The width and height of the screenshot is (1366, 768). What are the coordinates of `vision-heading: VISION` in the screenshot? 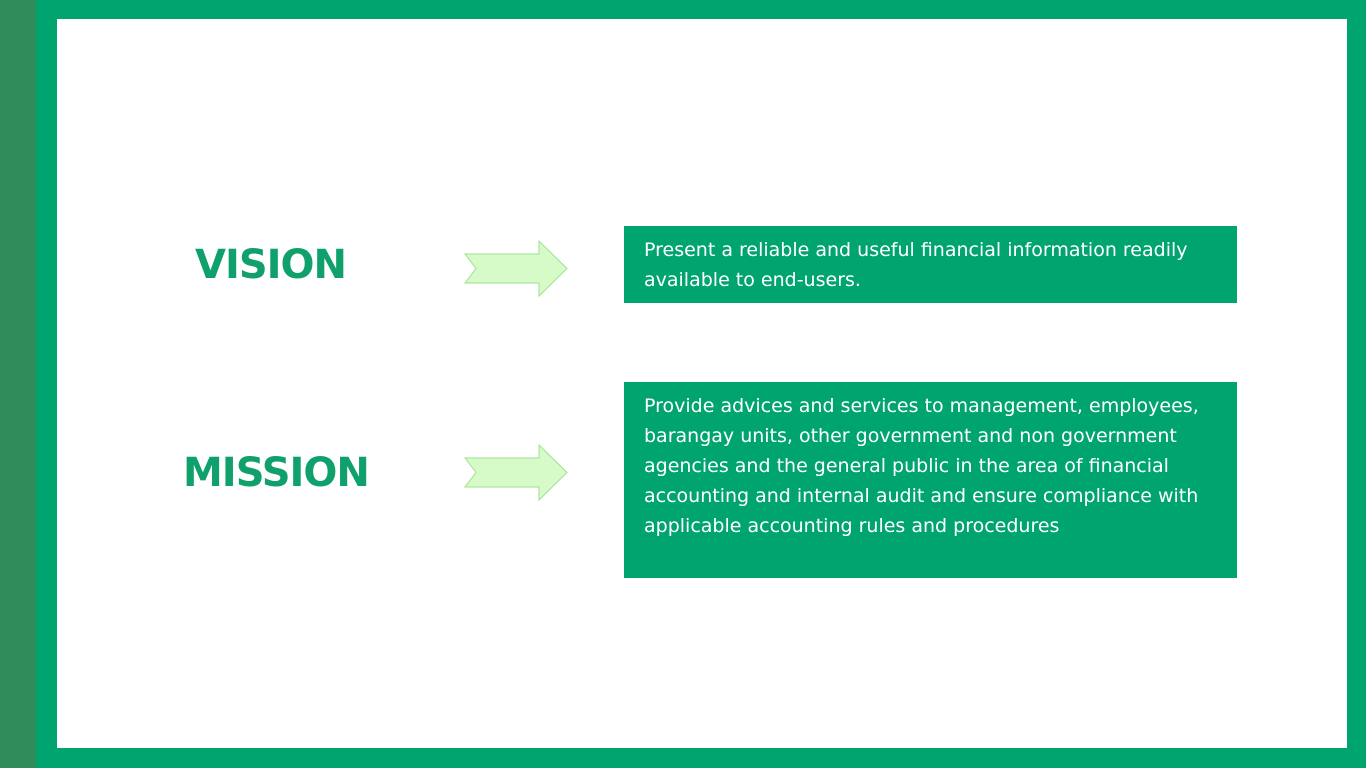 It's located at (271, 265).